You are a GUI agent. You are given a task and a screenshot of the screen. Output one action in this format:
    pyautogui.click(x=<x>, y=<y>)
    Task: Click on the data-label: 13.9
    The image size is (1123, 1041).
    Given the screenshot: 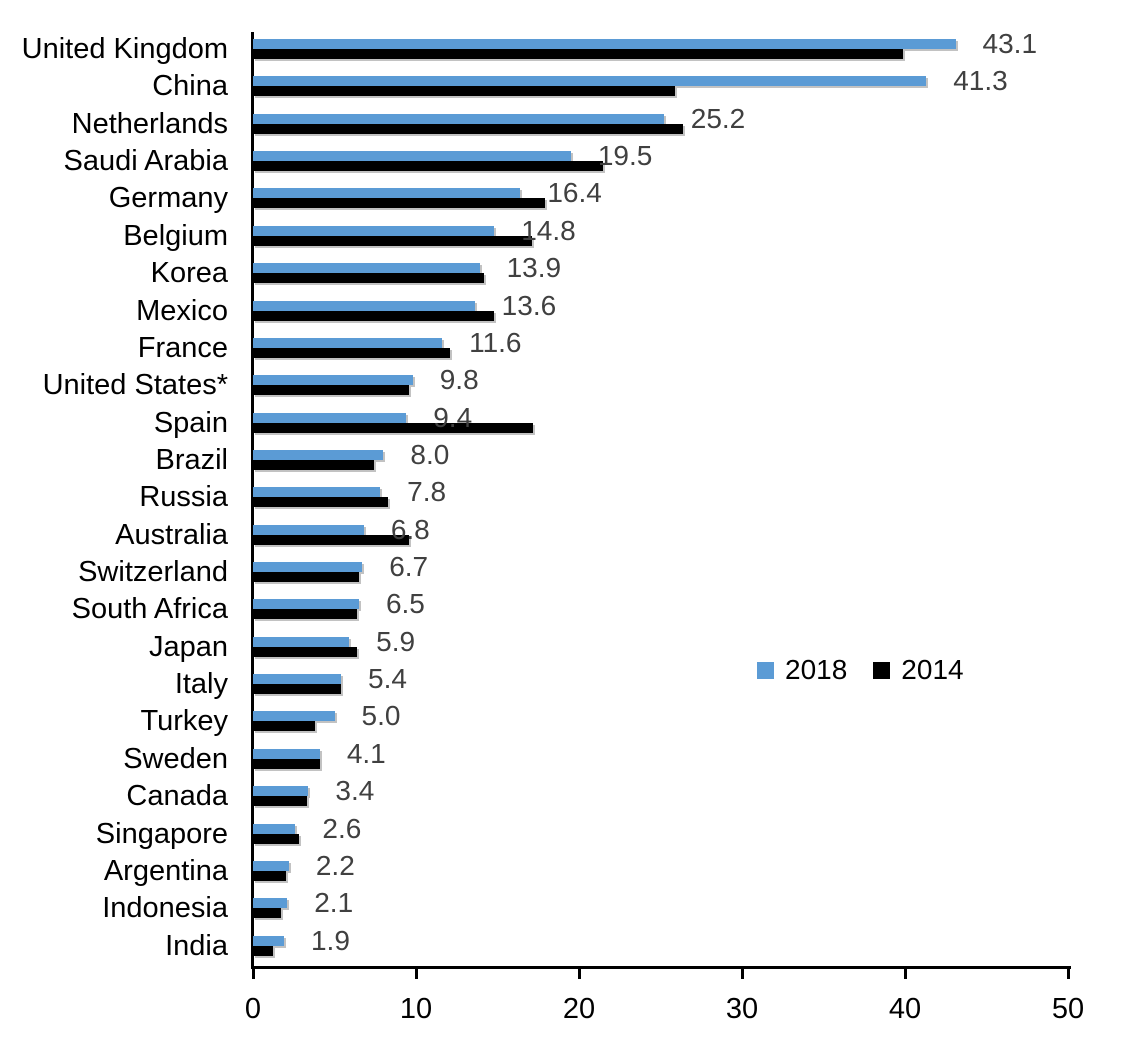 What is the action you would take?
    pyautogui.click(x=534, y=268)
    